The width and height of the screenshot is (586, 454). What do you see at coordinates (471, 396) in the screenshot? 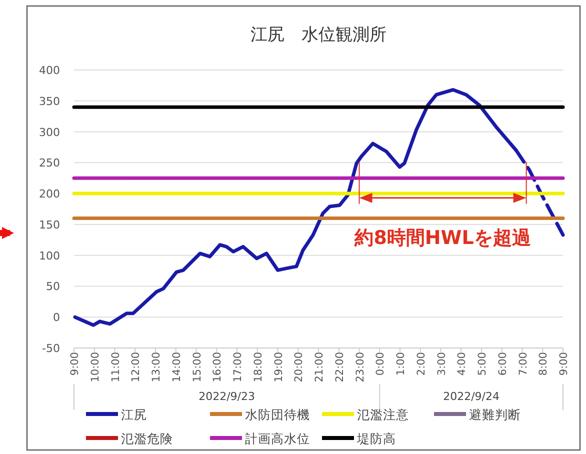
I see `text: 2022/9/24` at bounding box center [471, 396].